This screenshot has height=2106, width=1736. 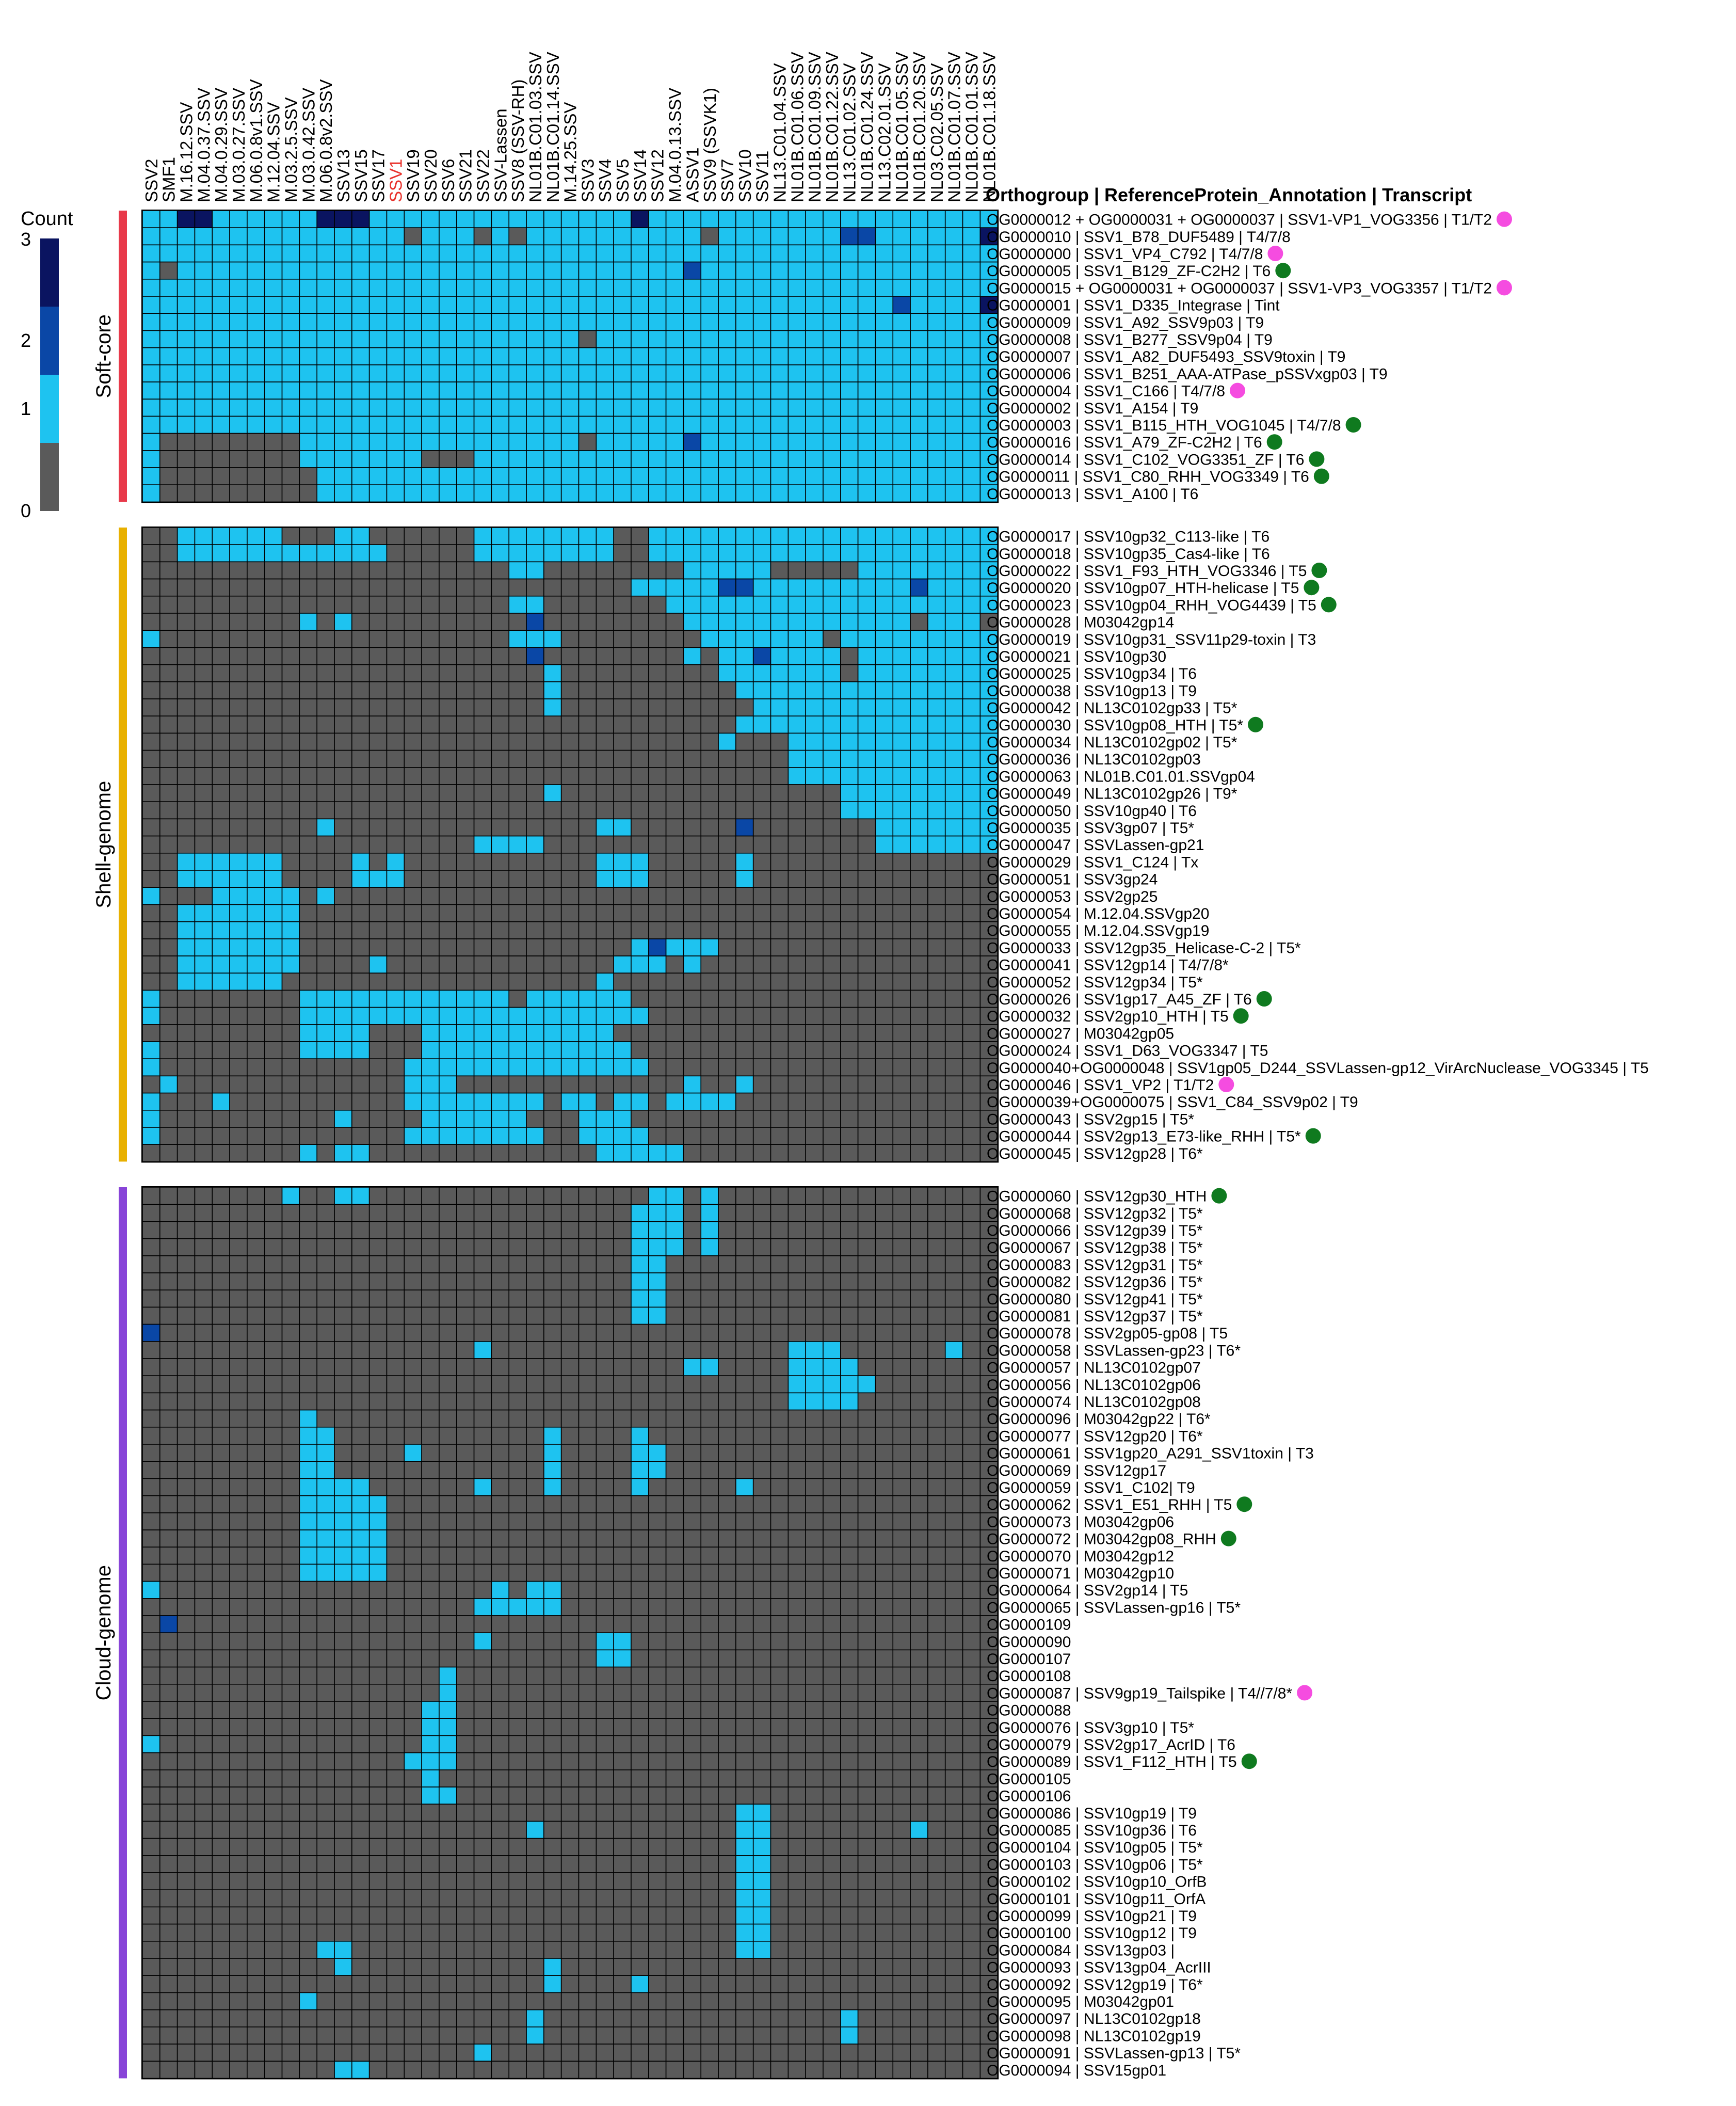 What do you see at coordinates (1111, 1745) in the screenshot?
I see `row-label: OG0000079 | SSV2gp17_AcrID | T6` at bounding box center [1111, 1745].